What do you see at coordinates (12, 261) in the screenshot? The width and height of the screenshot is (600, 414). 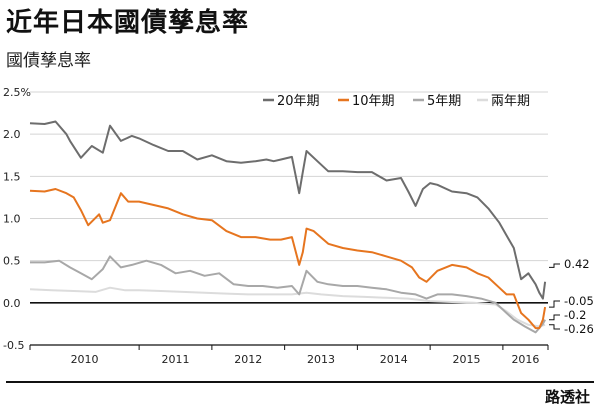 I see `y-tick-label: 0.5` at bounding box center [12, 261].